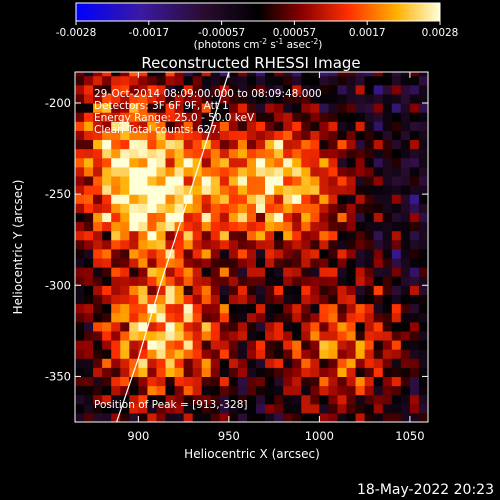 This screenshot has width=500, height=500. Describe the element at coordinates (58, 376) in the screenshot. I see `y-tick-label: -350` at that location.